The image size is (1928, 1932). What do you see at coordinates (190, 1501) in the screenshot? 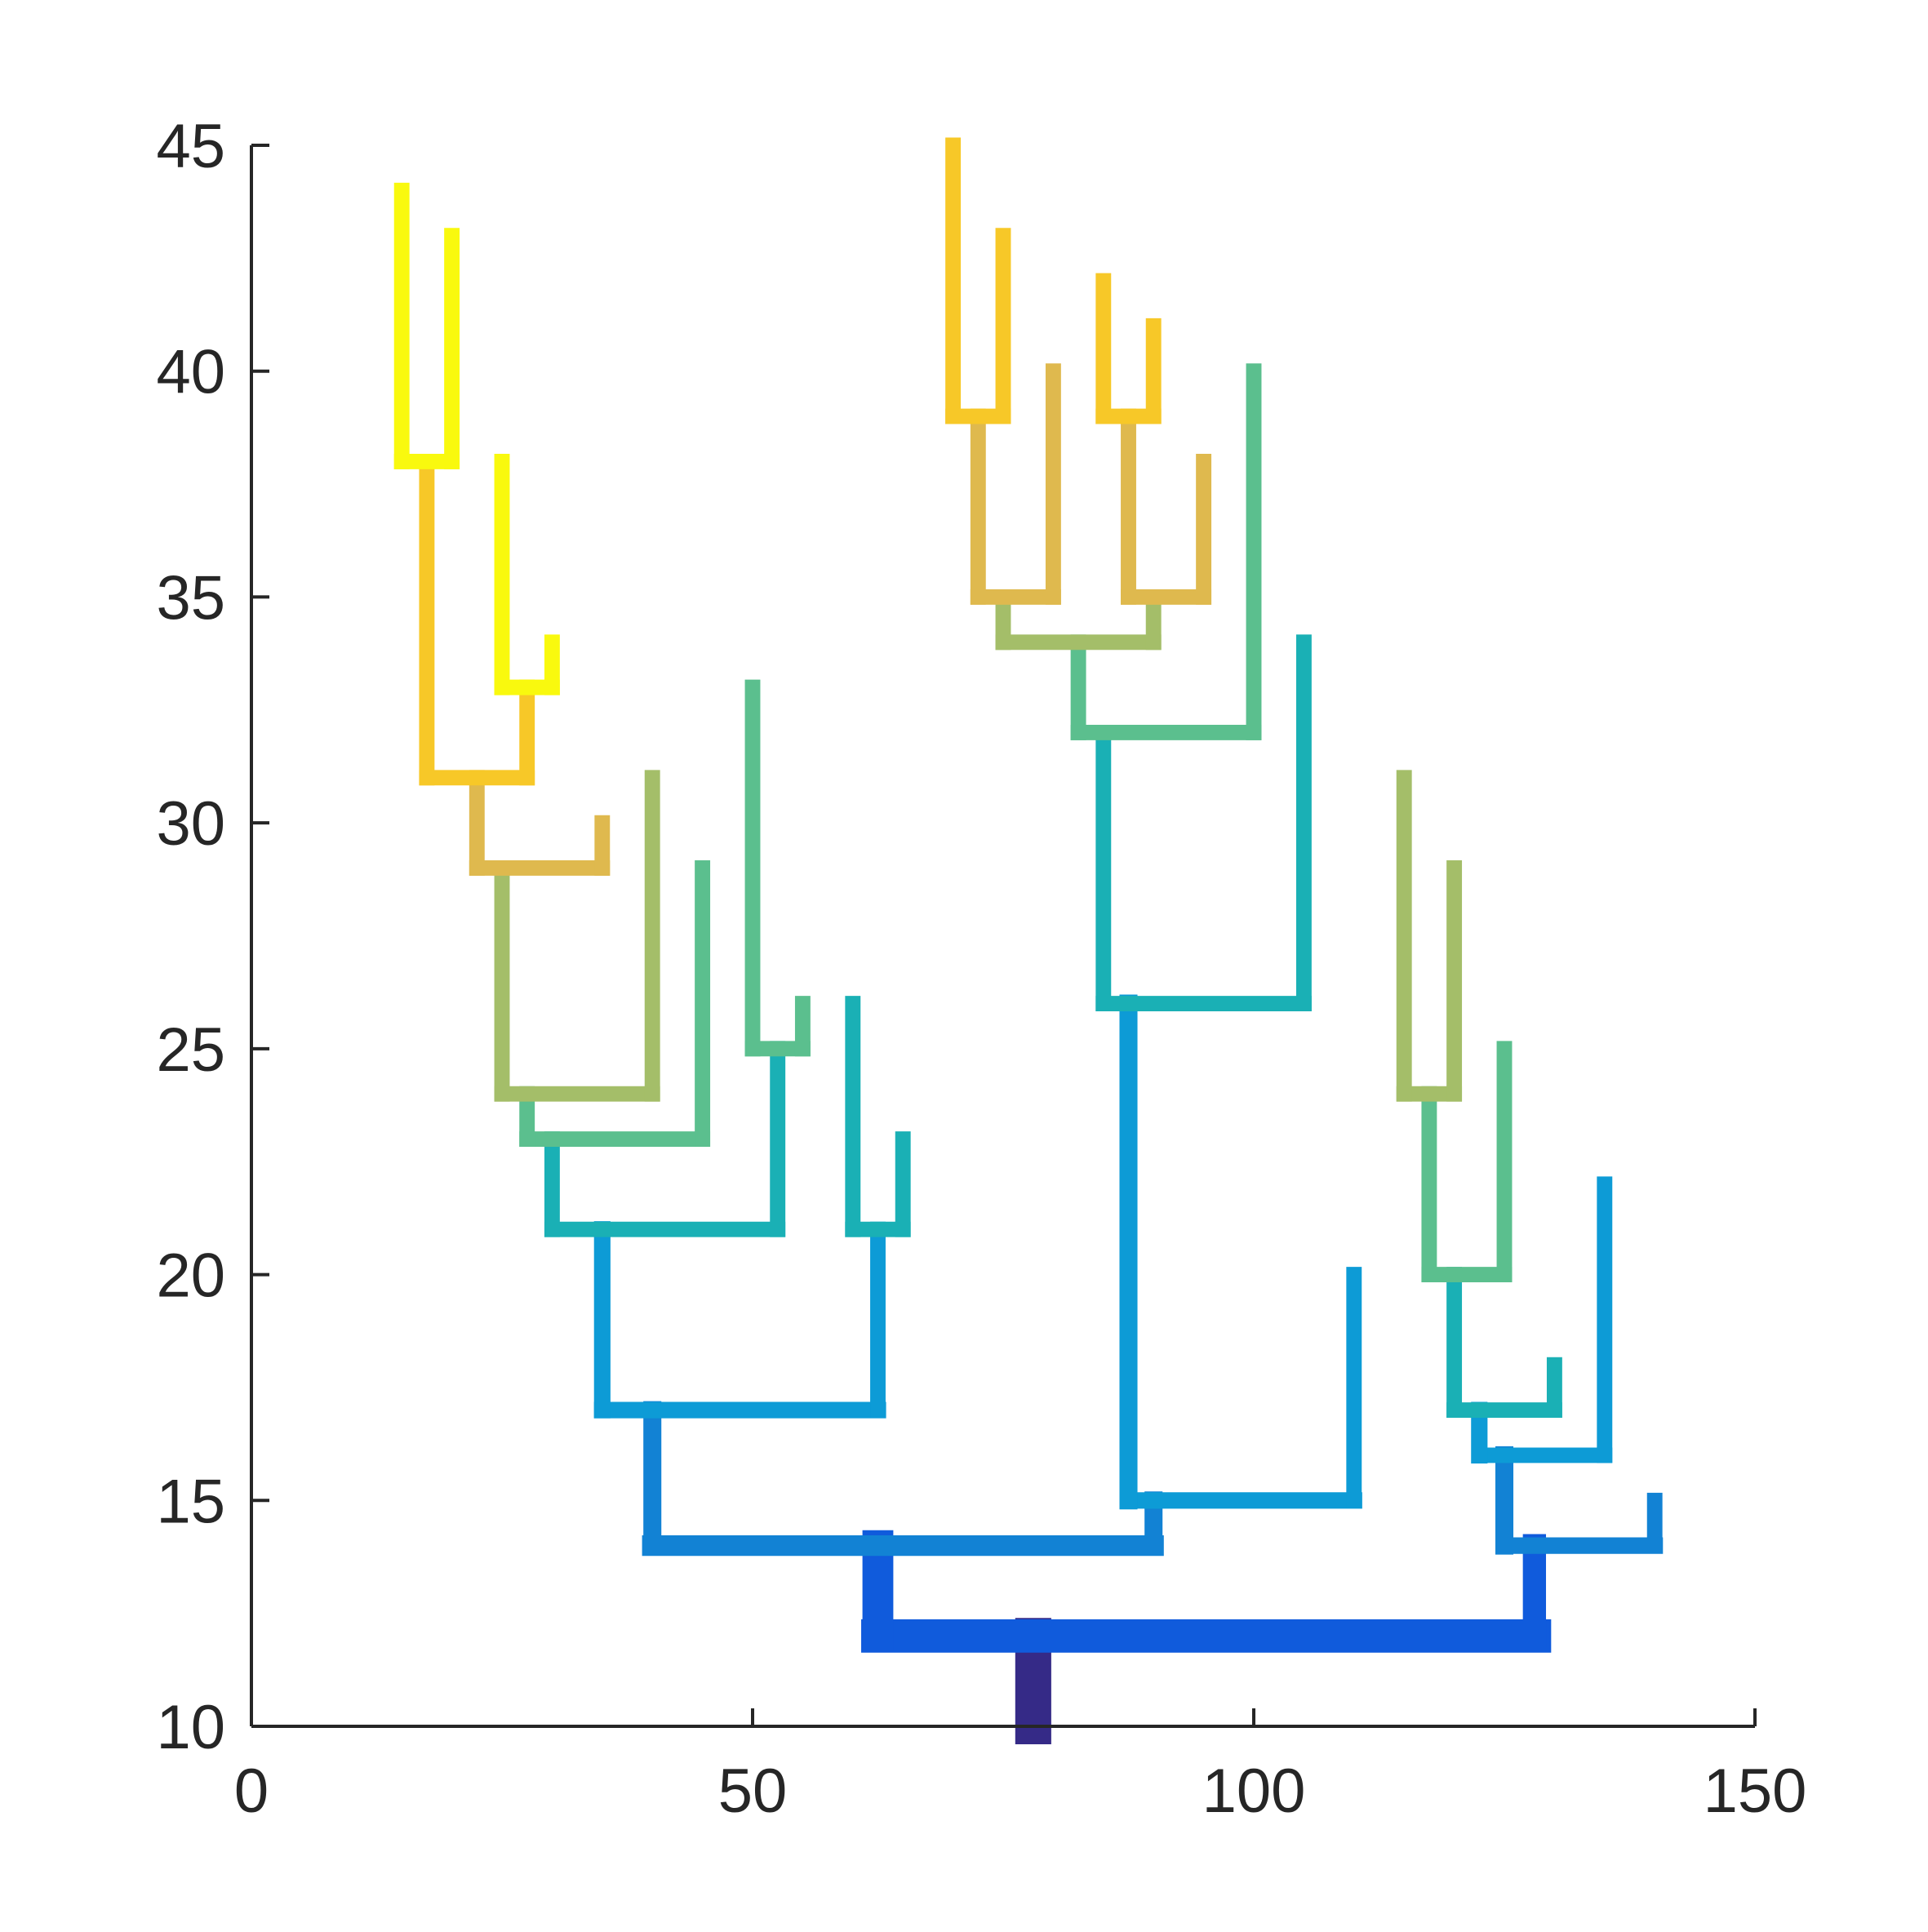
I see `y-tick-label: 15` at bounding box center [190, 1501].